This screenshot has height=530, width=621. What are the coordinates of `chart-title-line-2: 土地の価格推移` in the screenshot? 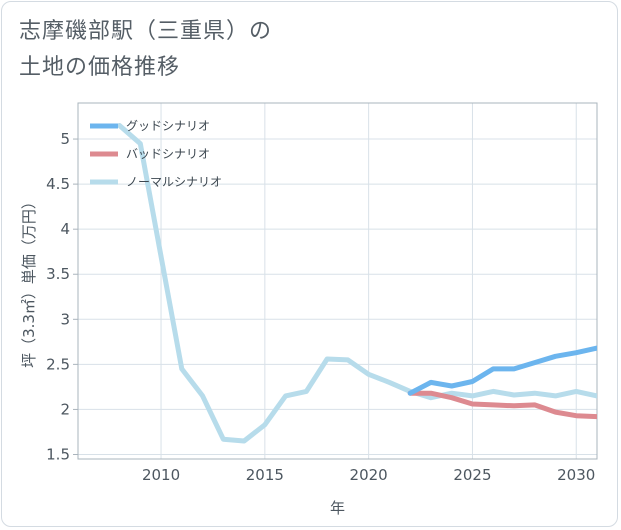 It's located at (100, 67).